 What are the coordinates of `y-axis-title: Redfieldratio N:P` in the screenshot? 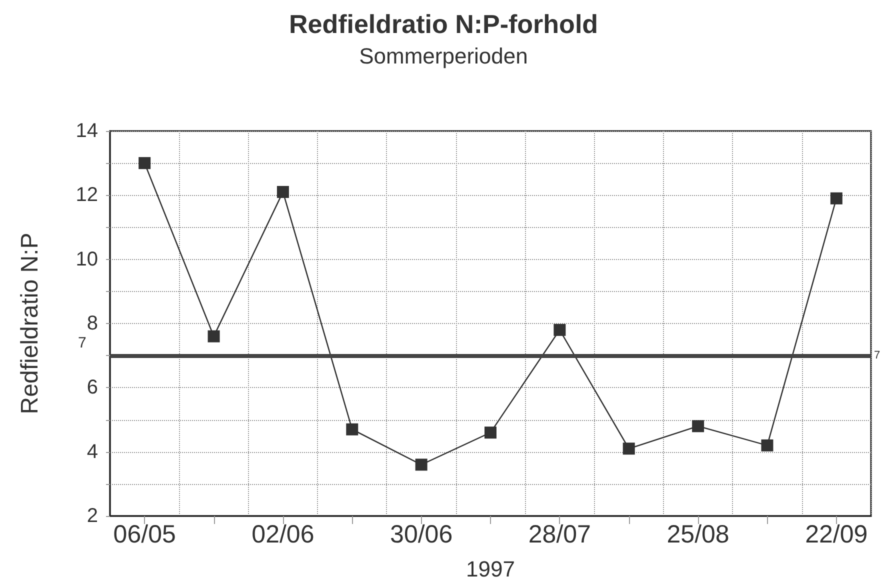 It's located at (30, 323).